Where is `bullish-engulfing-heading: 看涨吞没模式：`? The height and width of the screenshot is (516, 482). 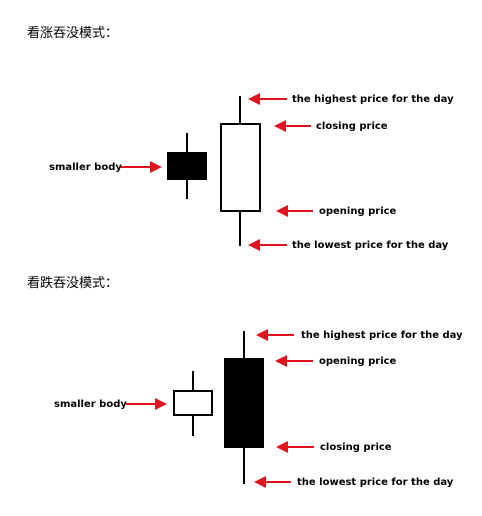
bullish-engulfing-heading: 看涨吞没模式： is located at coordinates (73, 33).